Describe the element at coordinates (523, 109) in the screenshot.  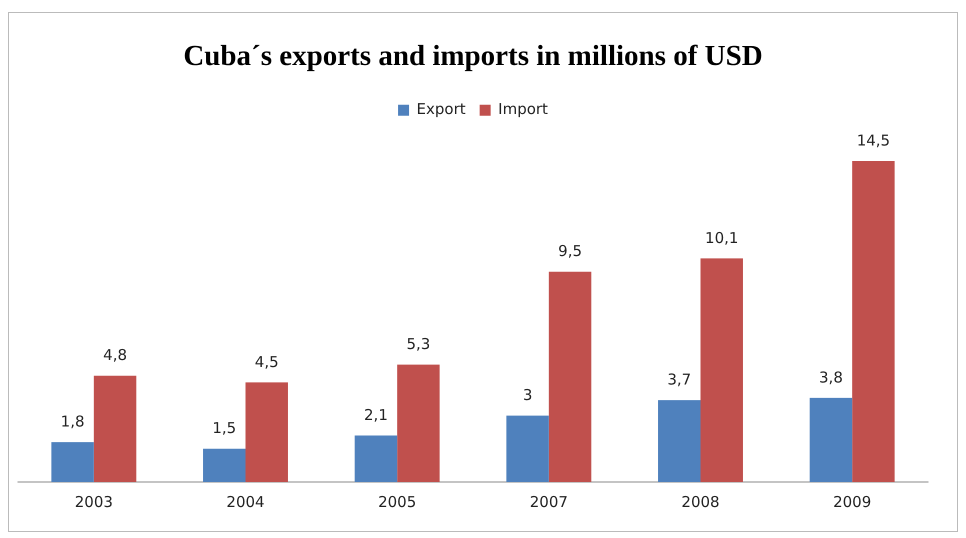
I see `legend-label: Import` at that location.